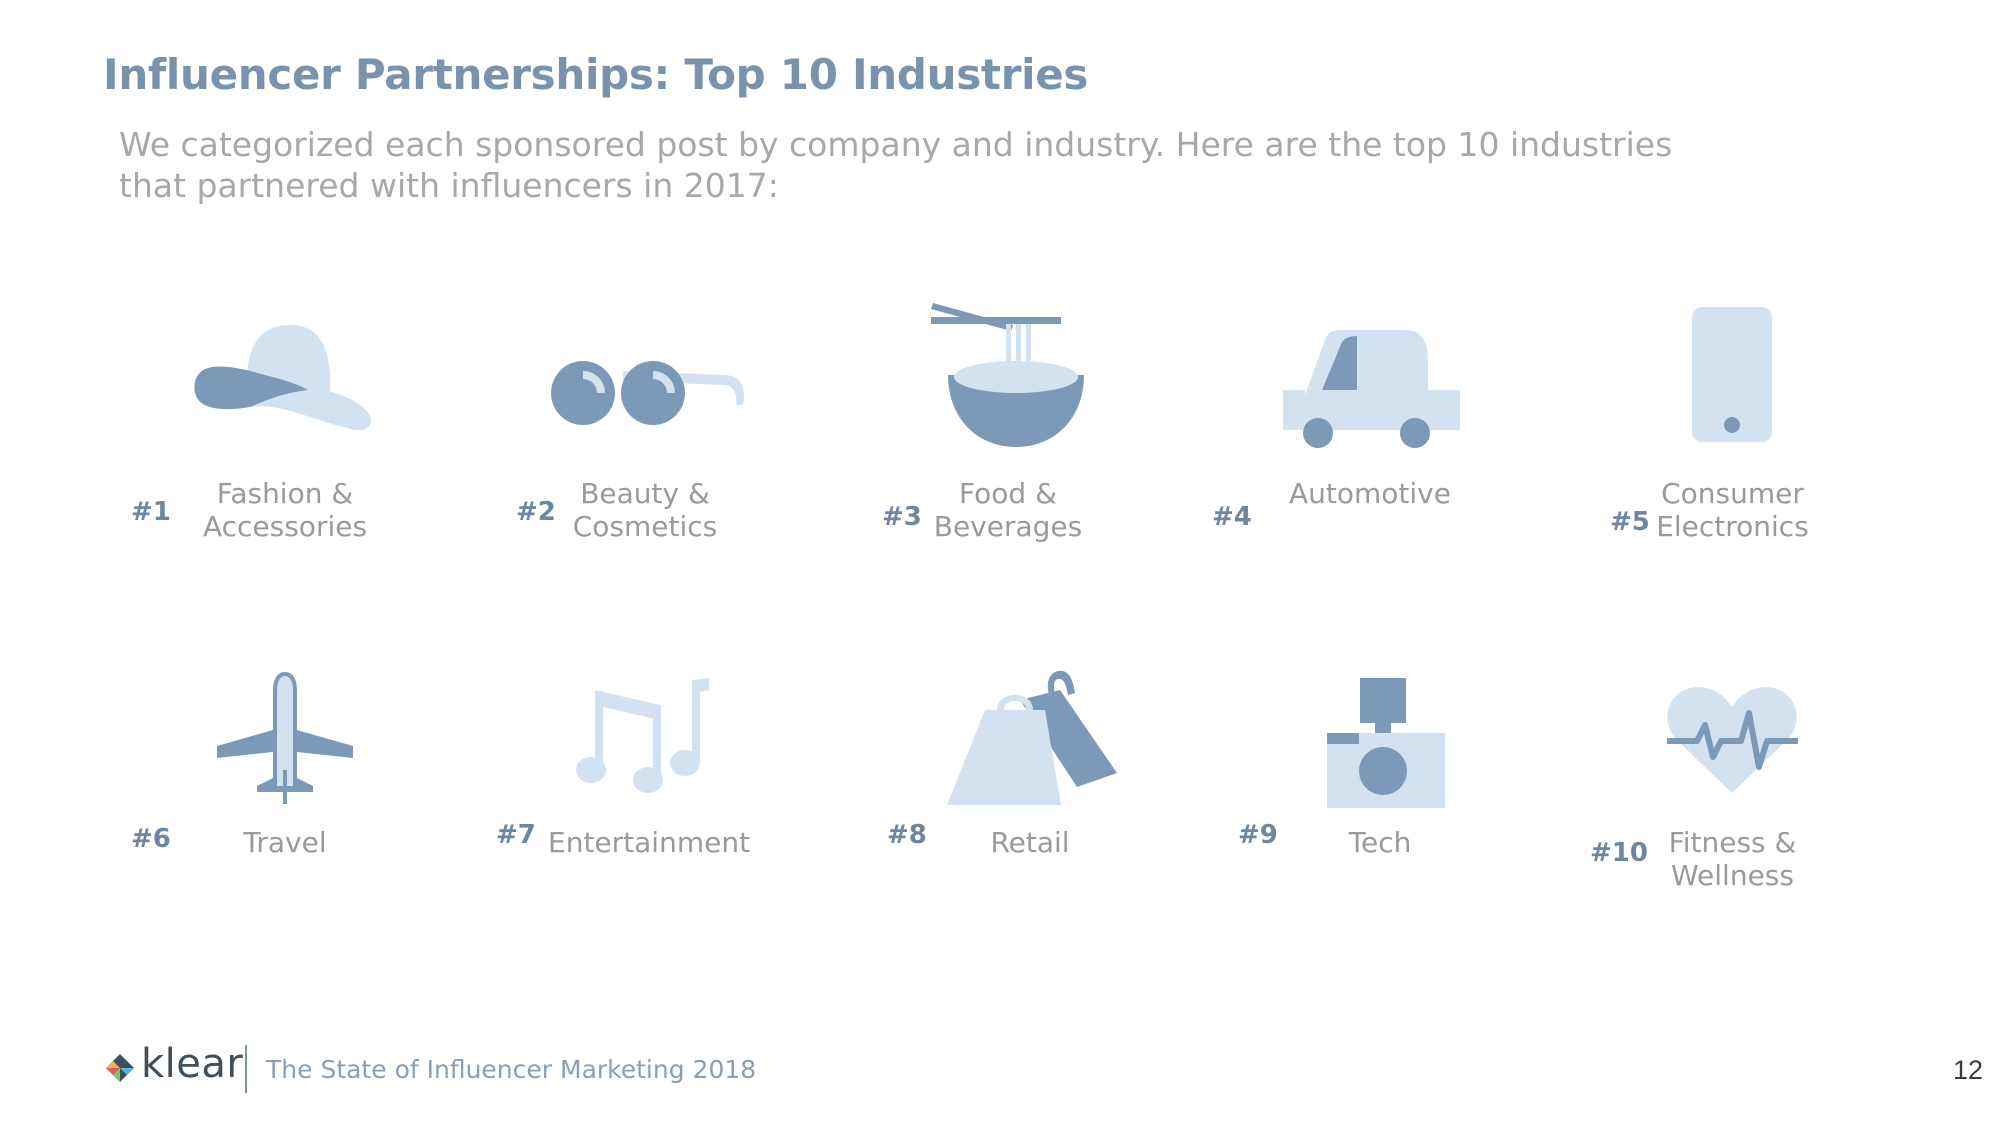  Describe the element at coordinates (246, 1069) in the screenshot. I see `footer-divider` at that location.